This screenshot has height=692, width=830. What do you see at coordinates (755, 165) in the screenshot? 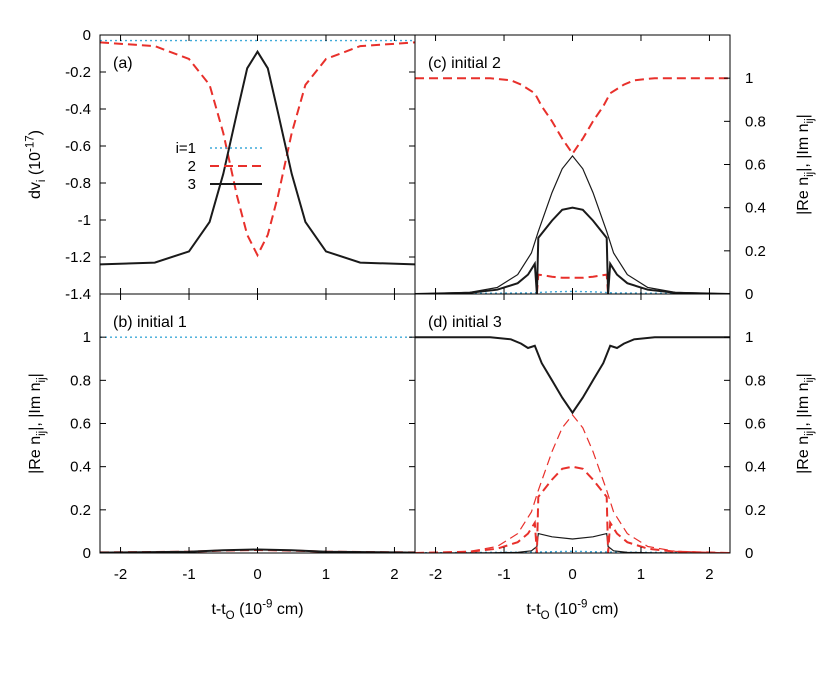
I see `ytick-label-c: 0.6` at bounding box center [755, 165].